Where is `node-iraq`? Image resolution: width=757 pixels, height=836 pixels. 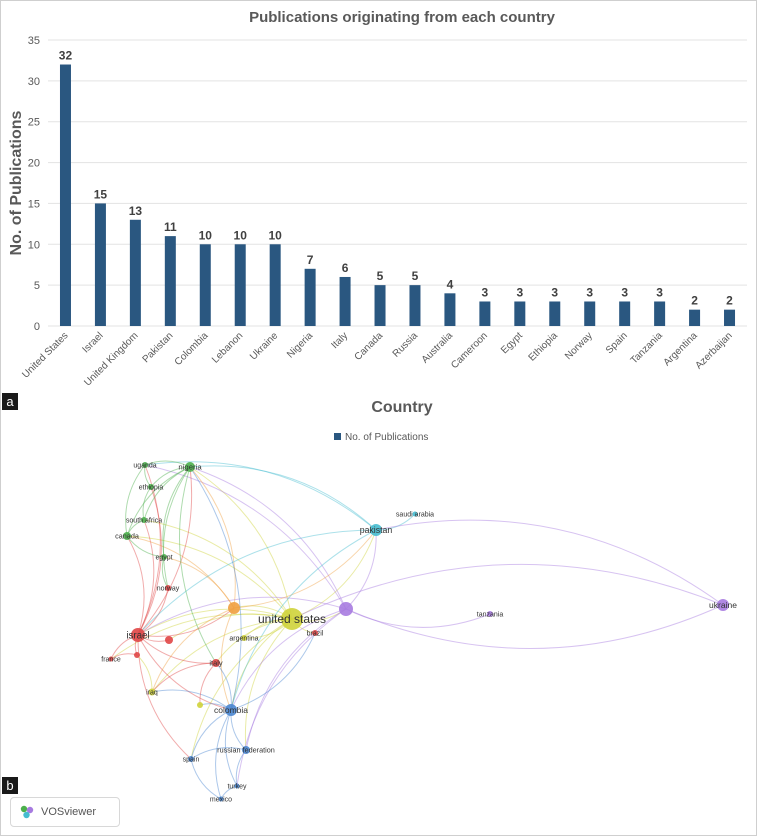
node-iraq is located at coordinates (152, 692).